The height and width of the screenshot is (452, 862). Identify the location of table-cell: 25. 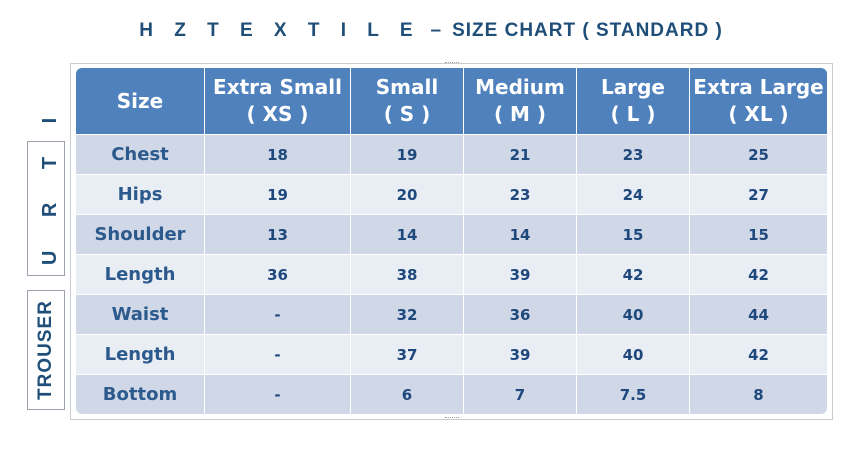
(758, 154).